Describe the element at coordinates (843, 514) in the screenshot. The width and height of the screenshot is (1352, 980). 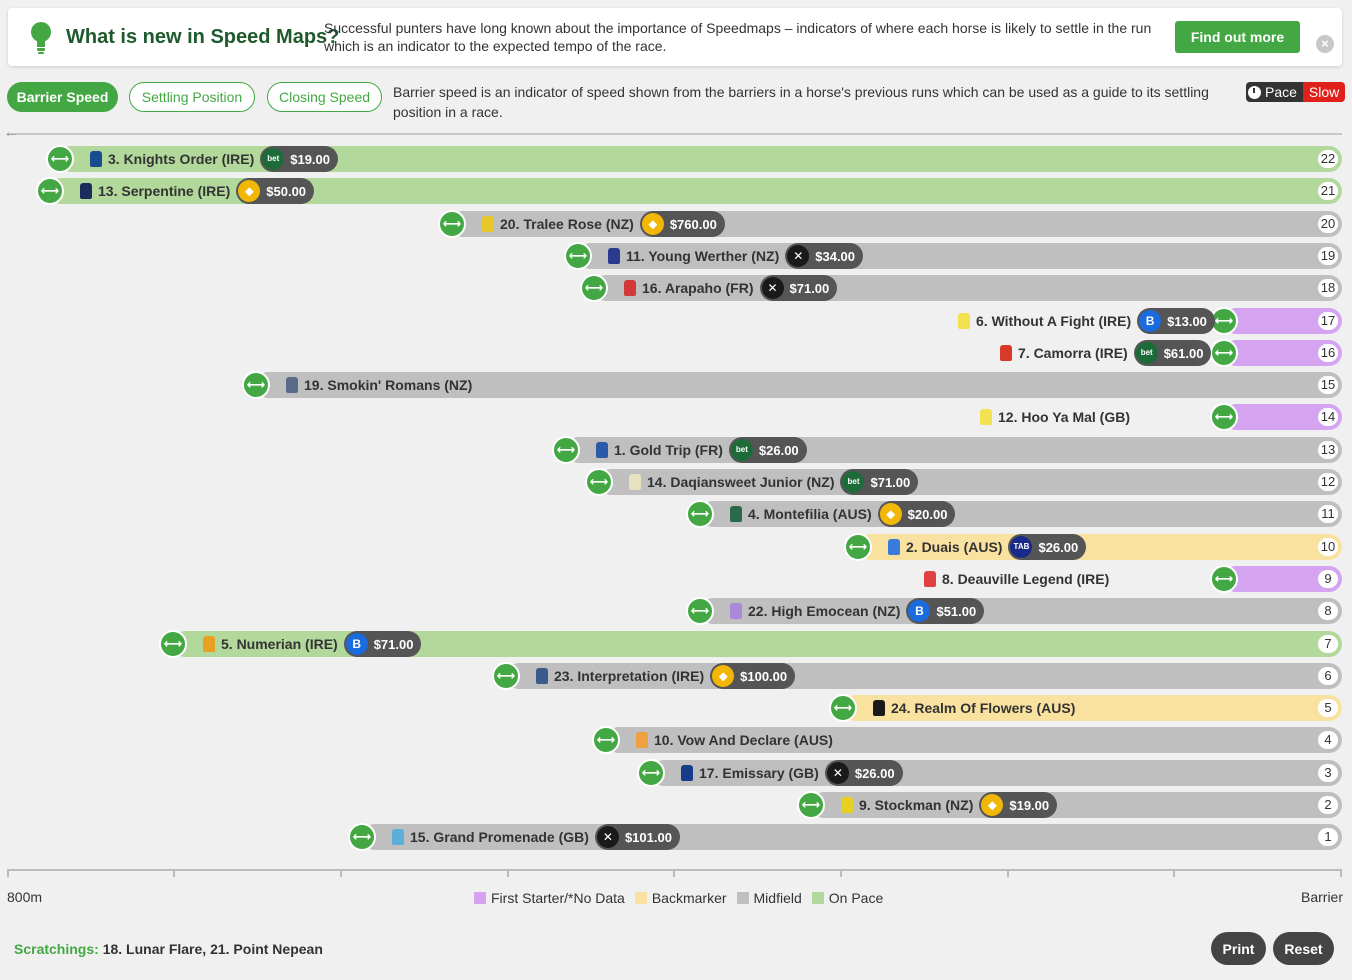
I see `runner-label: 4. Montefilia (AUS) ⬥ $20.00` at that location.